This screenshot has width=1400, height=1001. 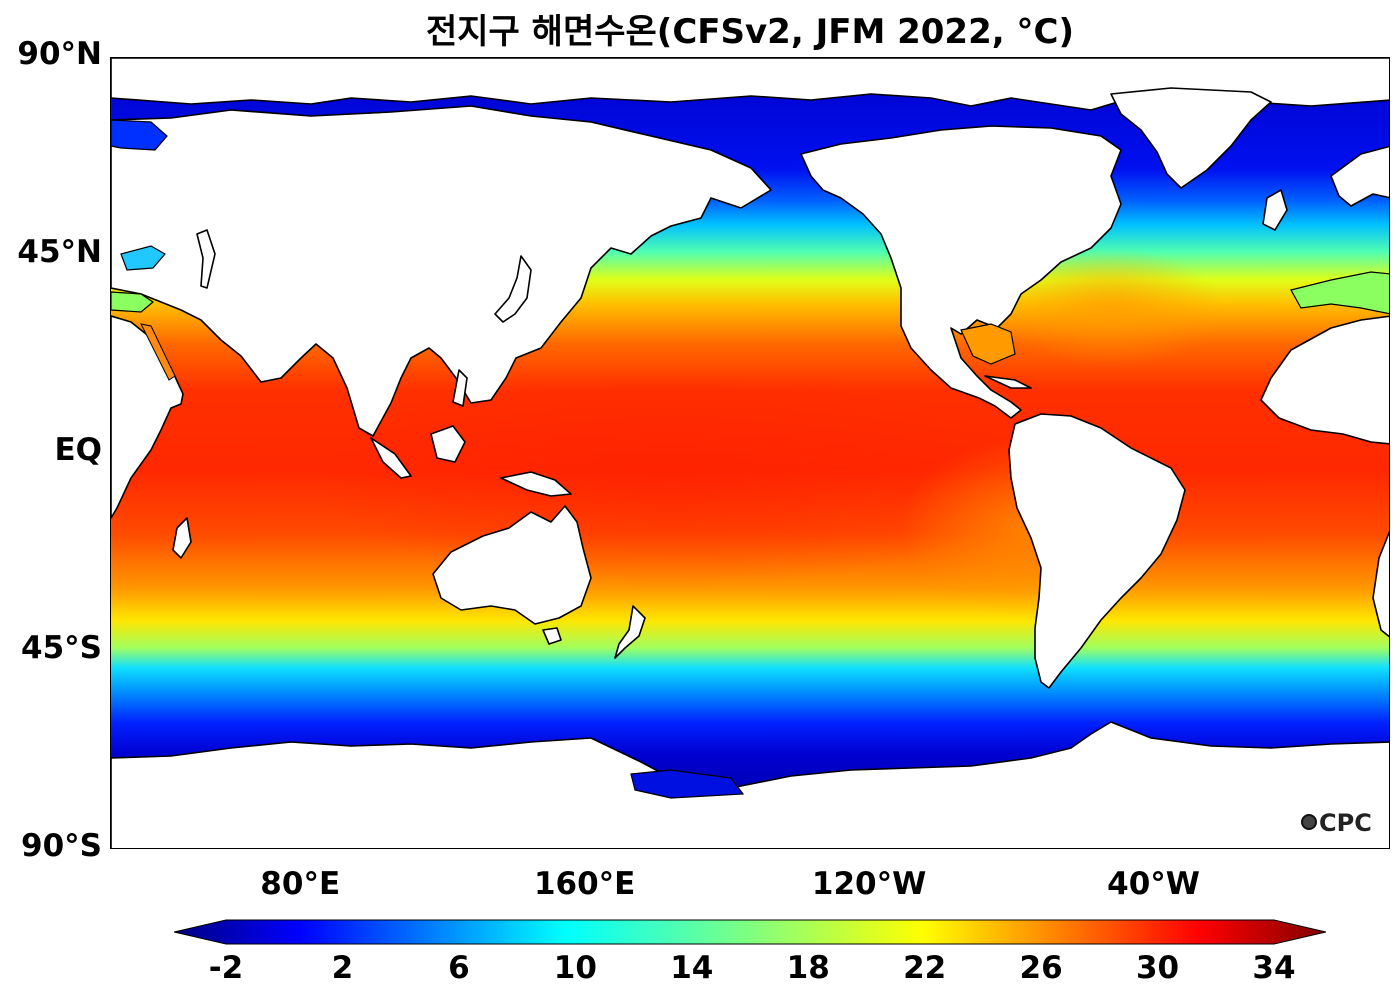 What do you see at coordinates (808, 968) in the screenshot?
I see `colorbar-tick-label: 18` at bounding box center [808, 968].